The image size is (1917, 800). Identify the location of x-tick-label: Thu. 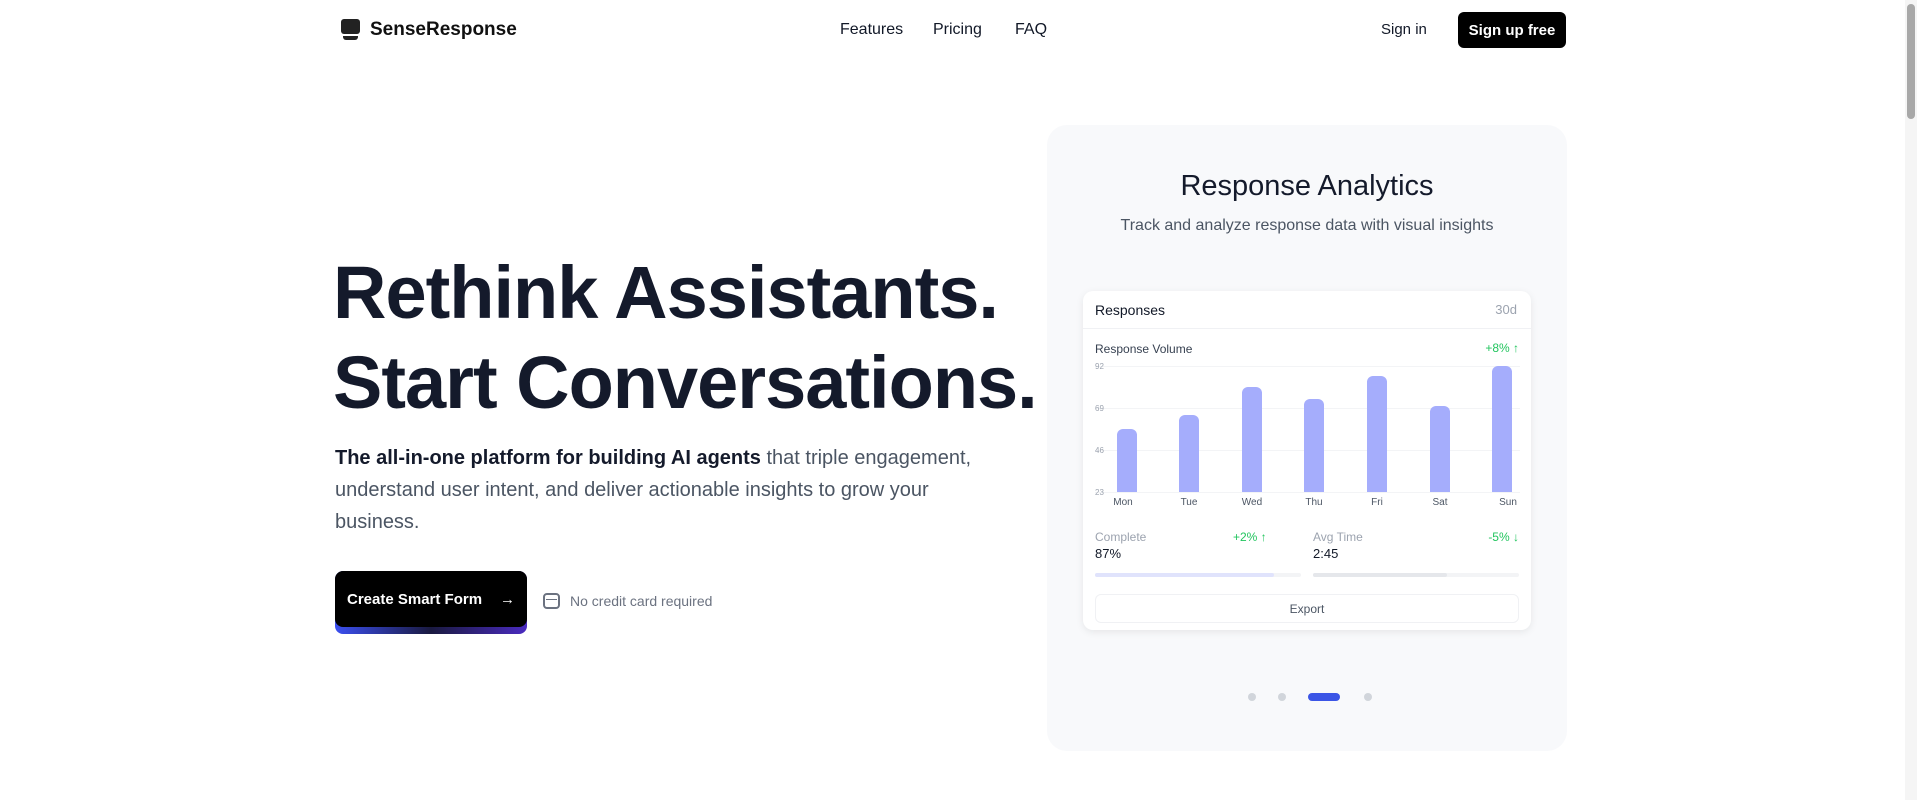
(1314, 502).